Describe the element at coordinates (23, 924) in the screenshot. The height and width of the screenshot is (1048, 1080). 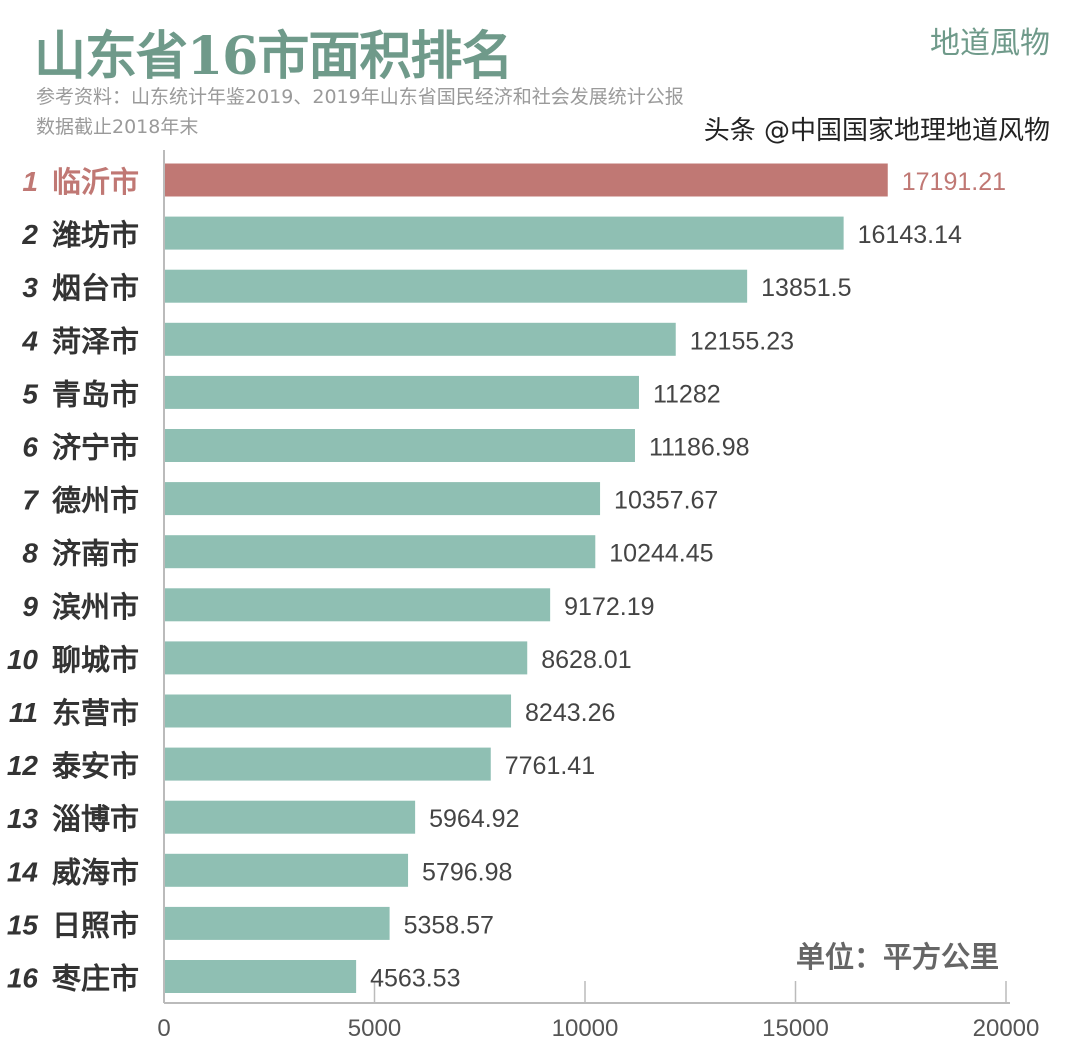
I see `rank-label: 15` at that location.